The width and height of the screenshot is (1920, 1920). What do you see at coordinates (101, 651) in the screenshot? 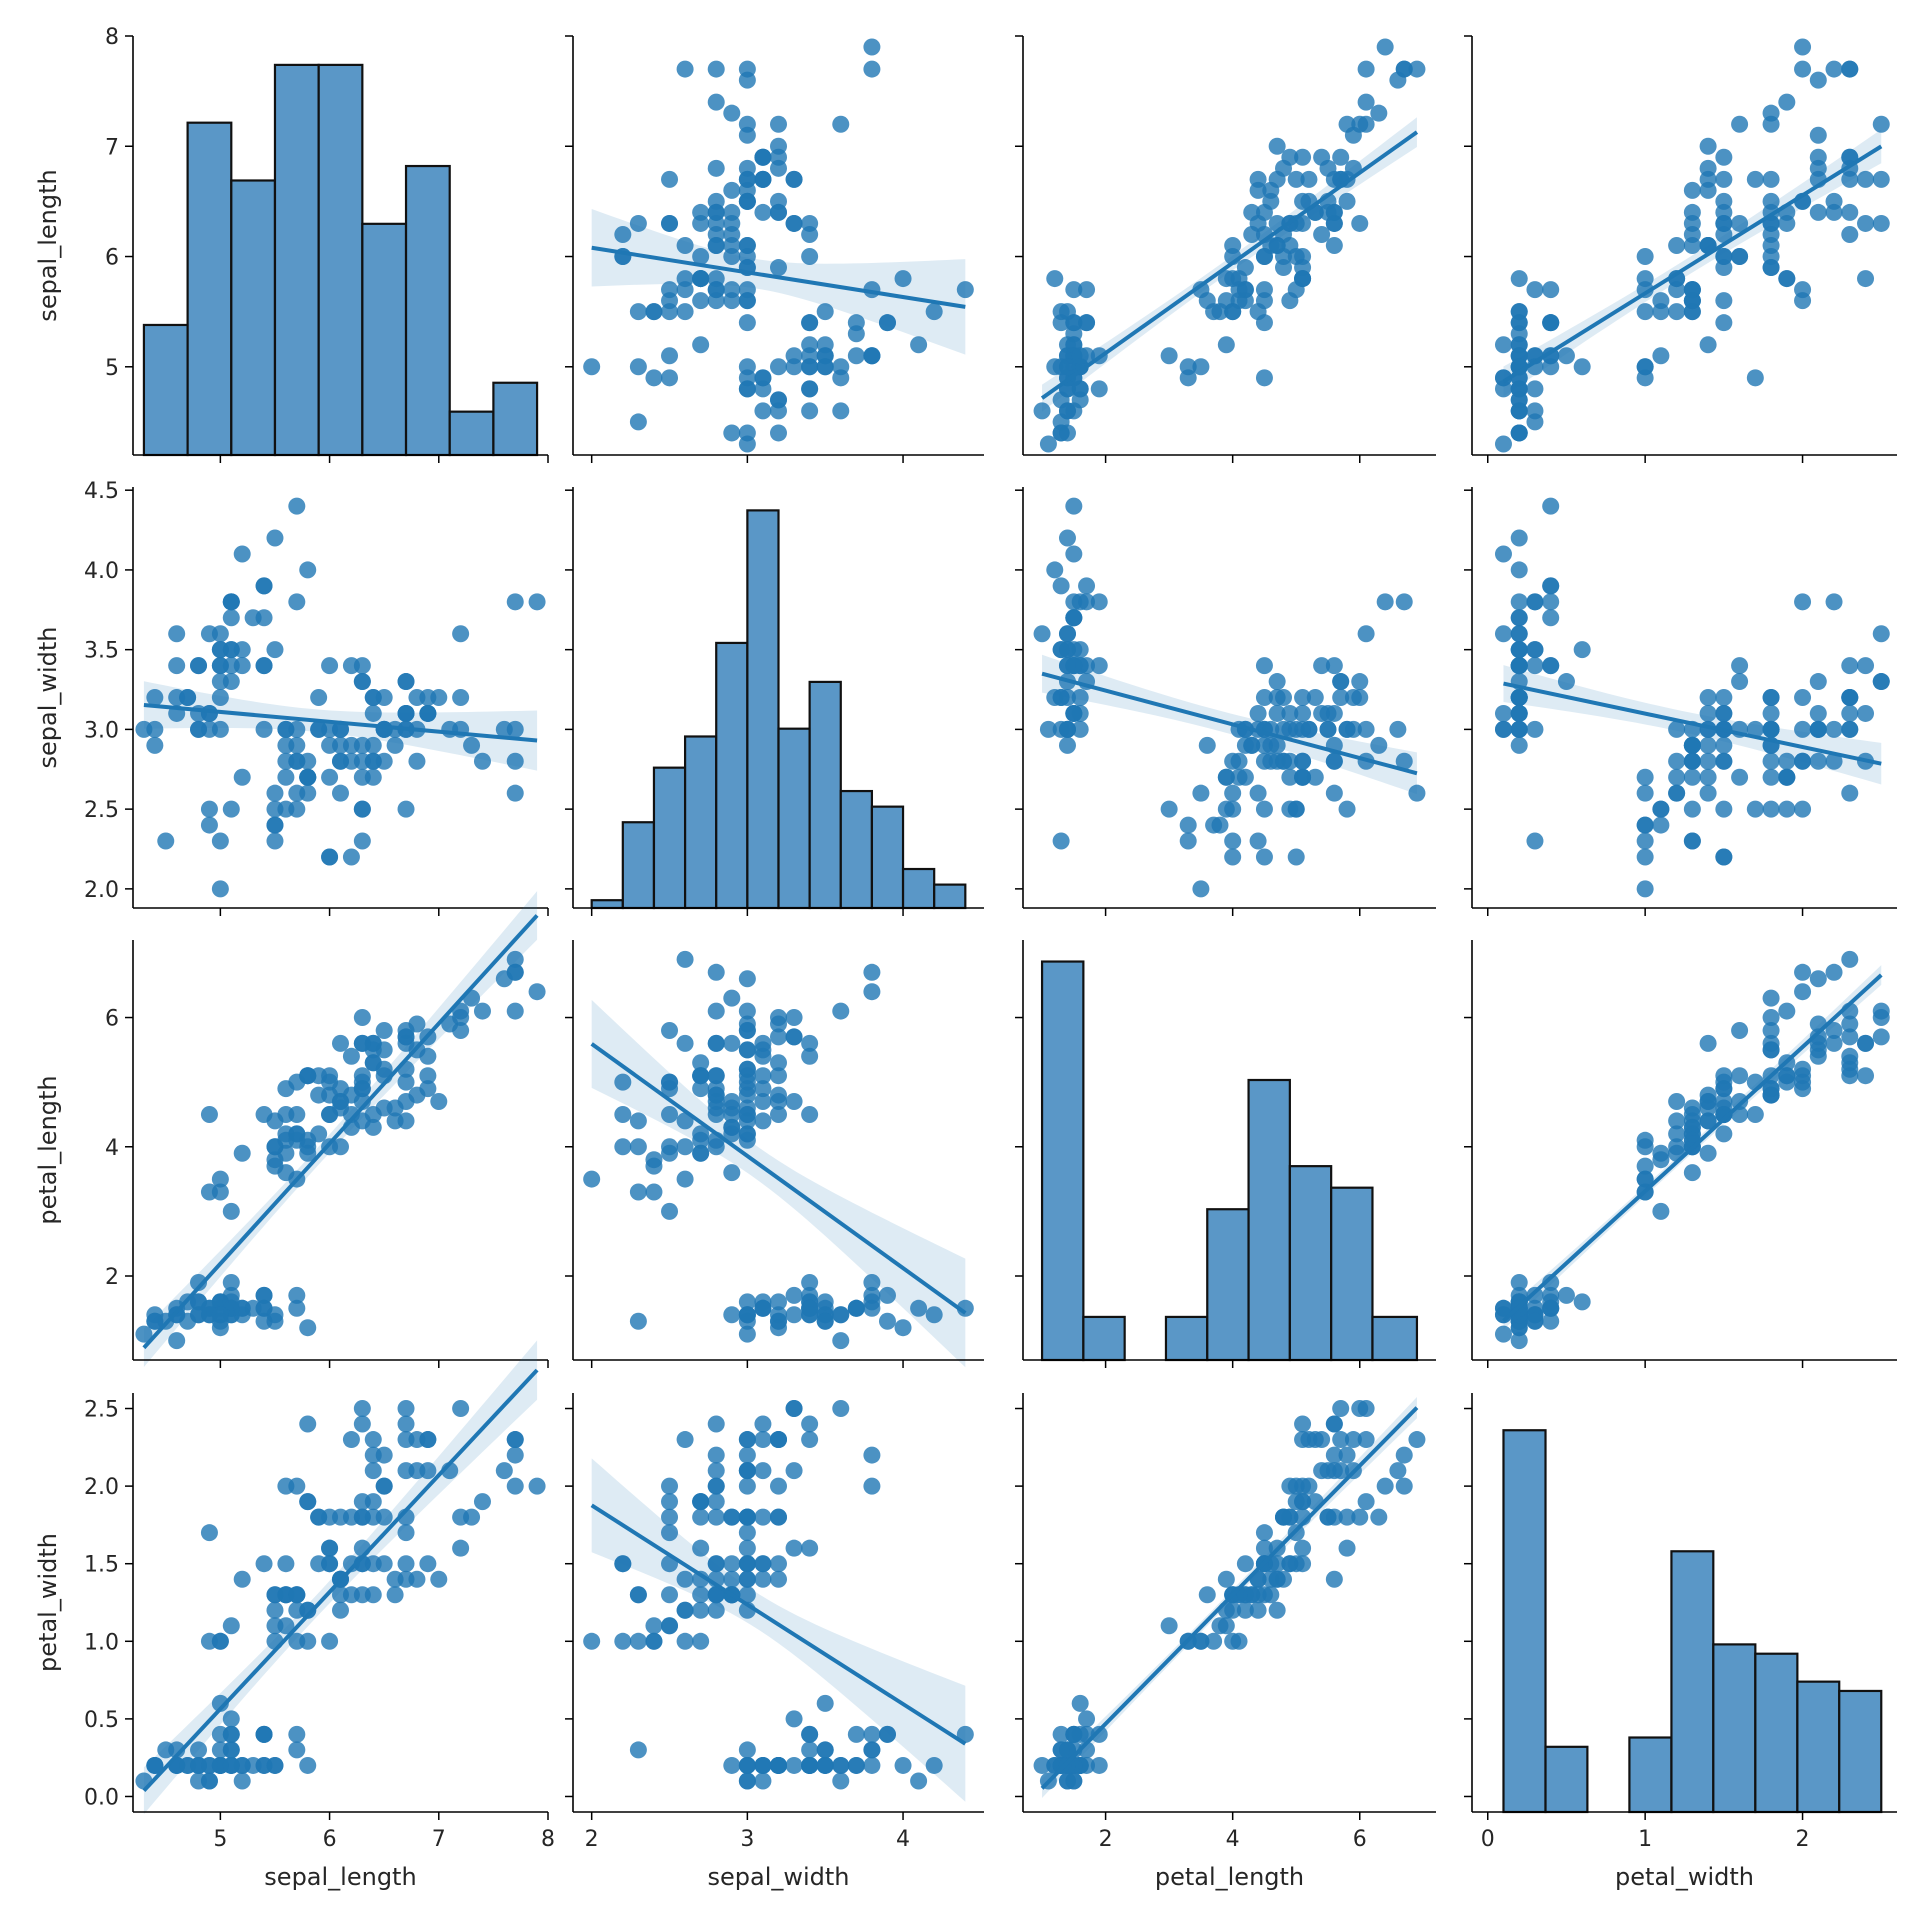
I see `y-tick-label: 3.5` at bounding box center [101, 651].